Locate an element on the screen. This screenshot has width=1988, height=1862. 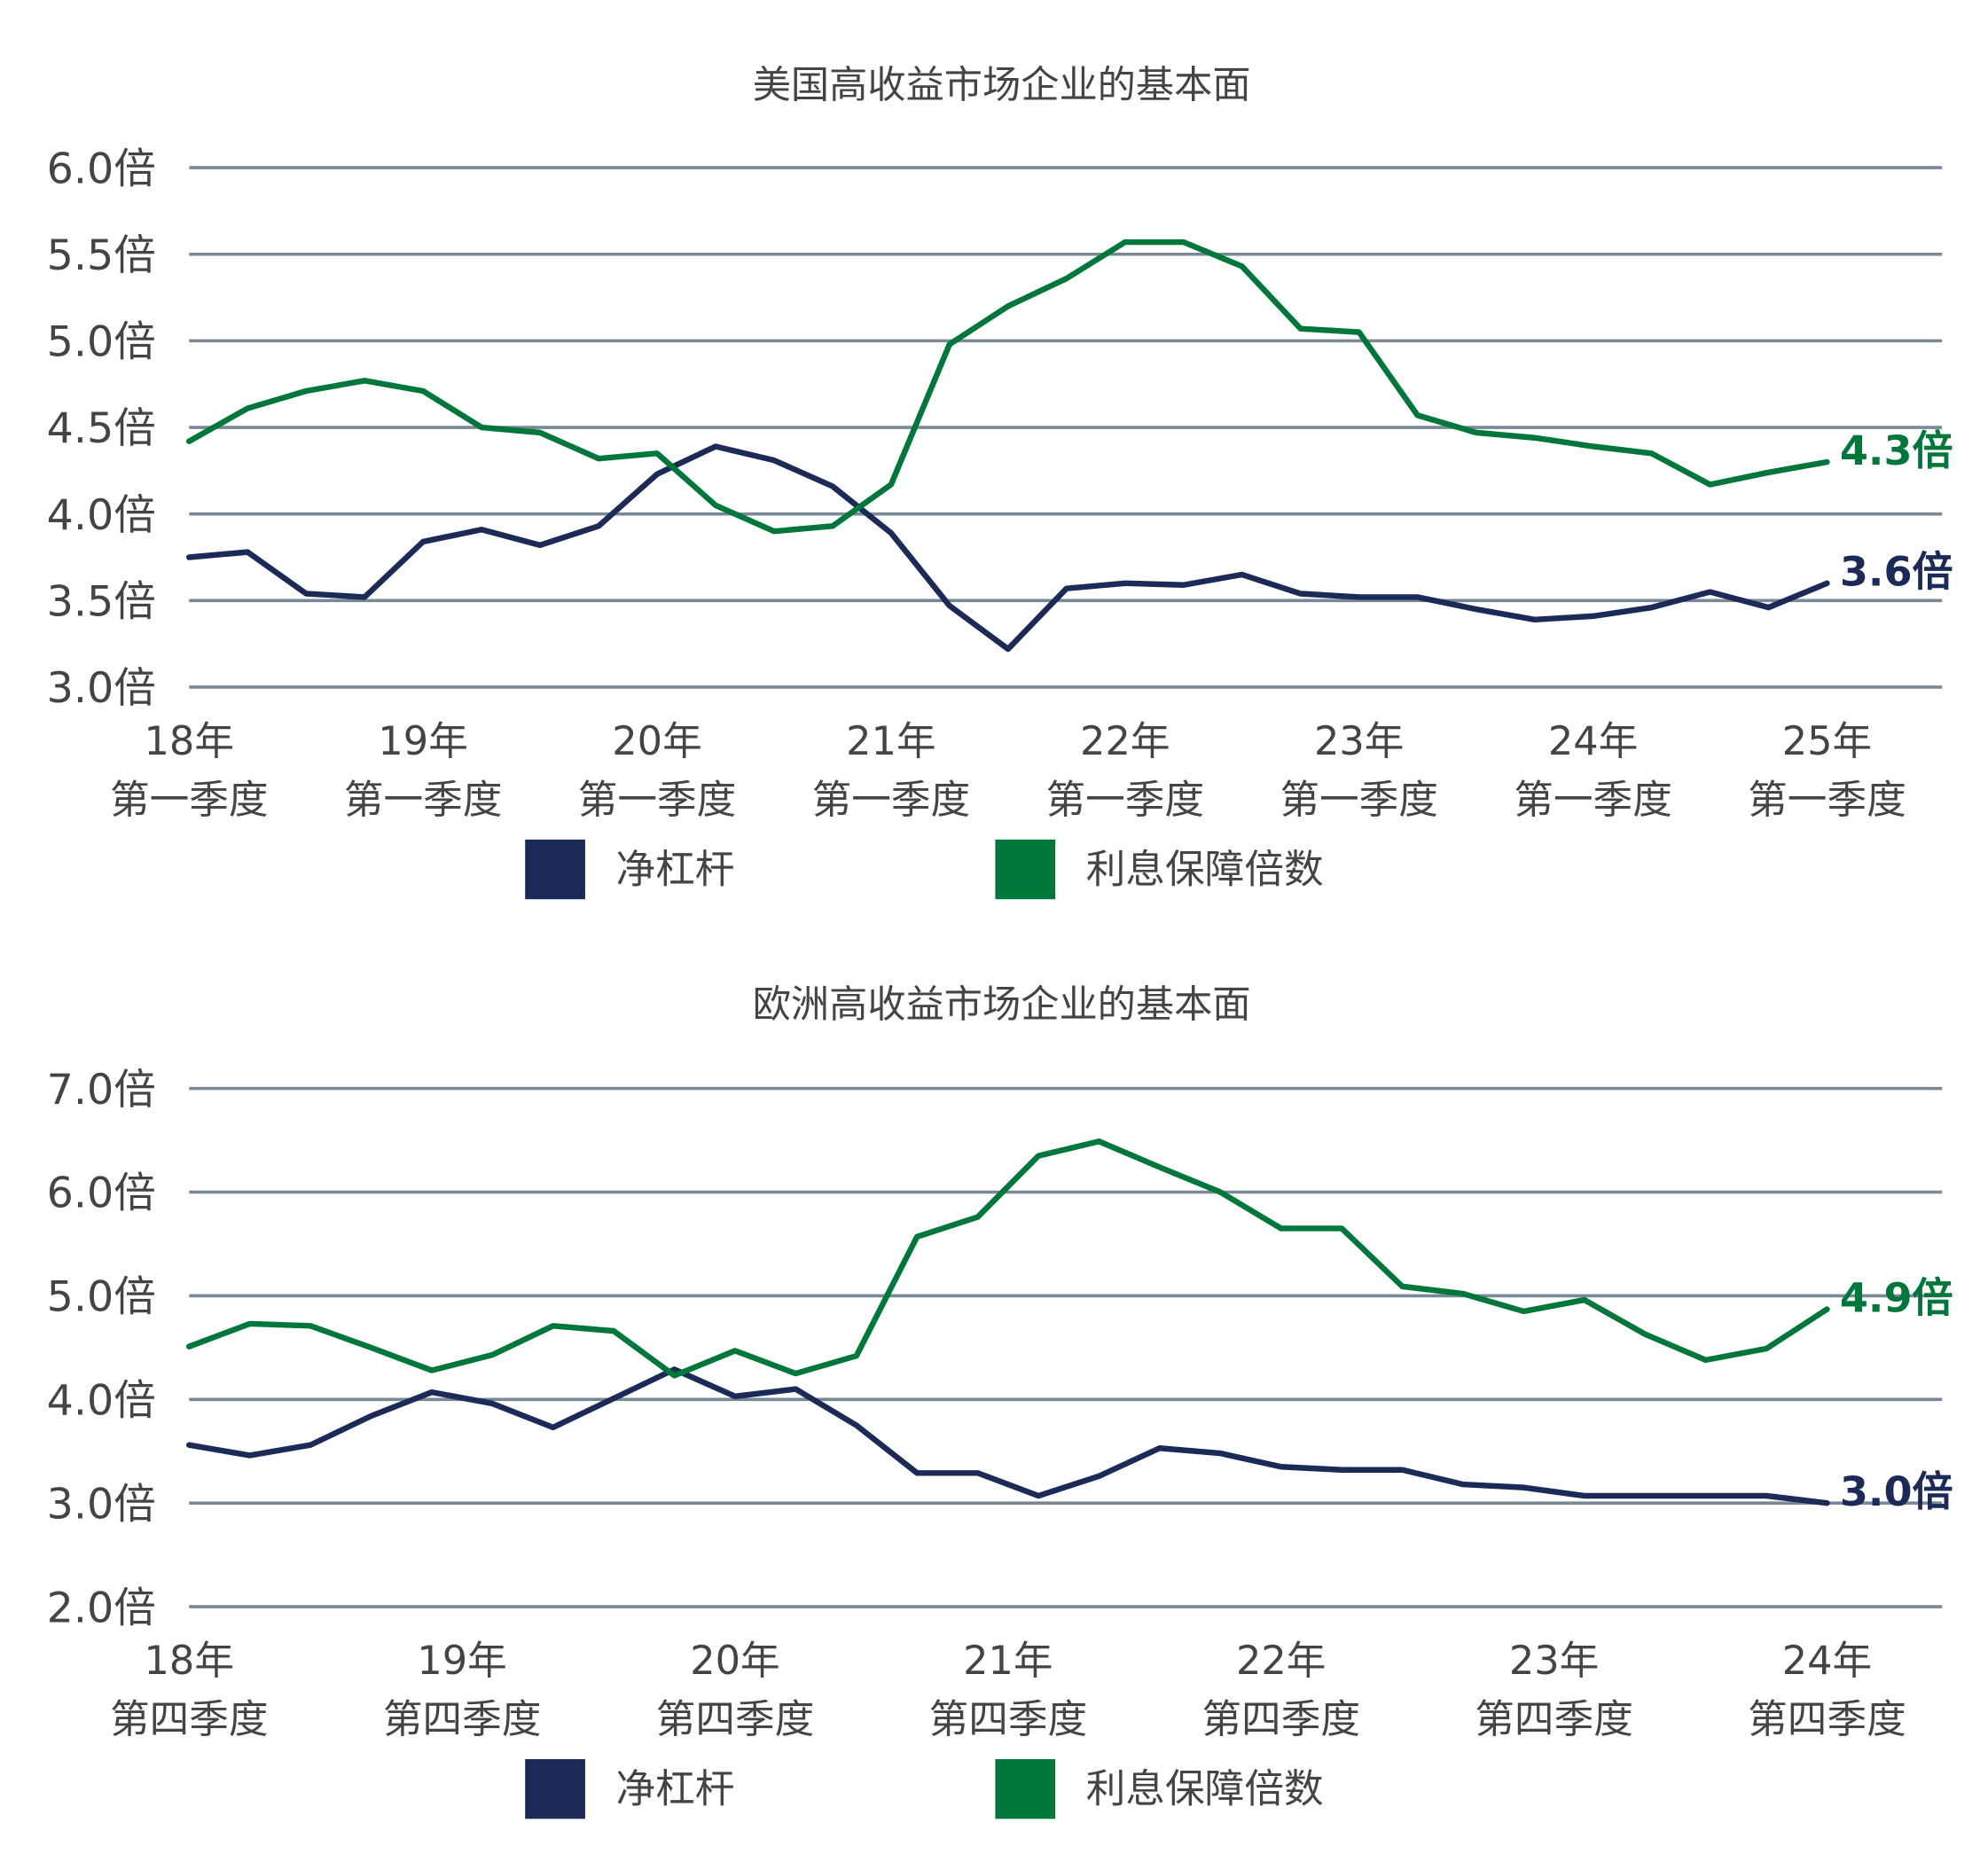
y-tick-label: 4.5倍 is located at coordinates (101, 429).